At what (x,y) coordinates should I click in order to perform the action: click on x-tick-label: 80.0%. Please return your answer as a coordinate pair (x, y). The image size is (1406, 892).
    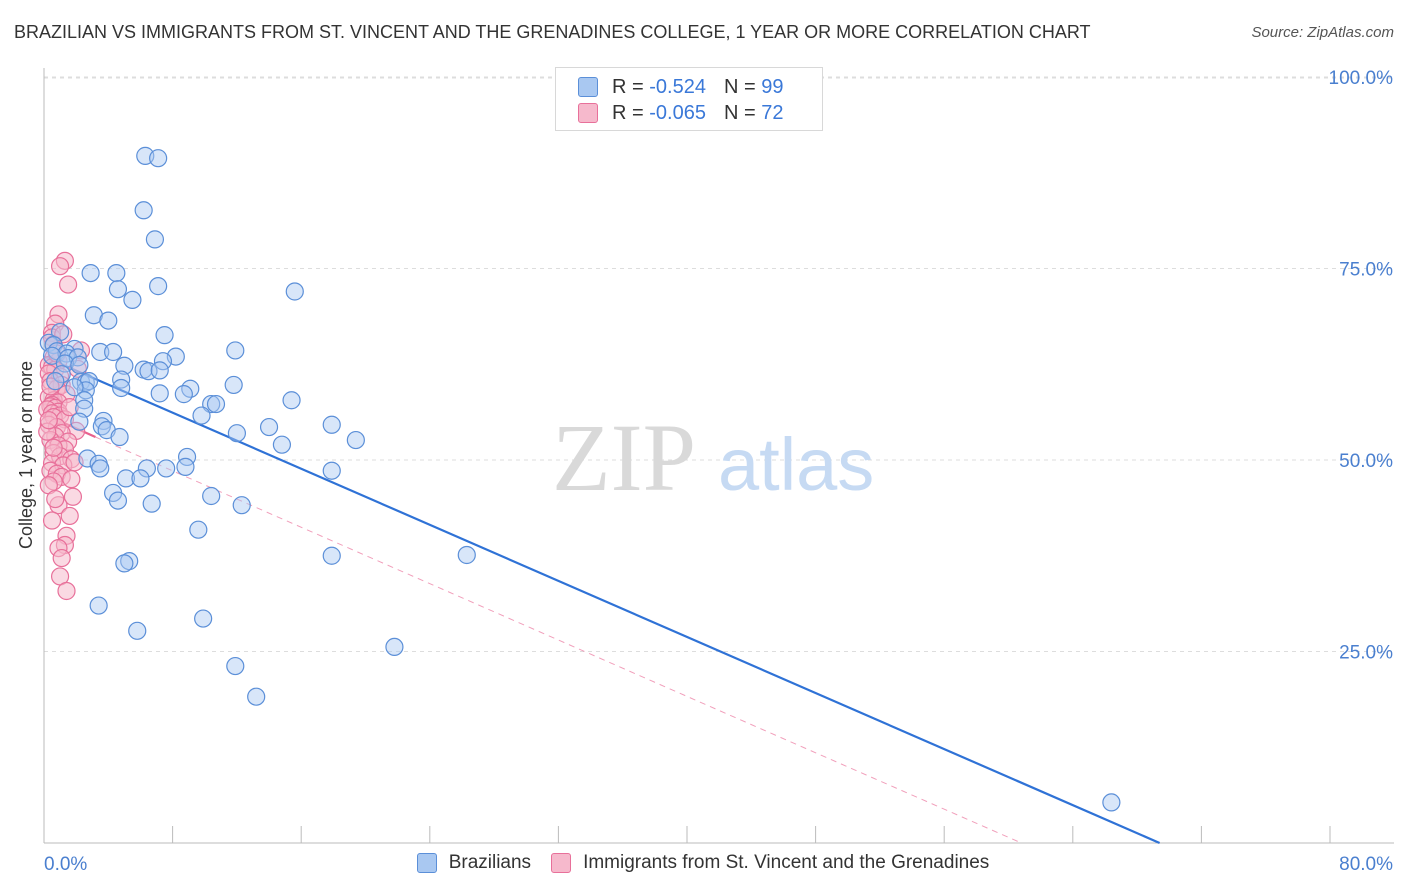
    Looking at the image, I should click on (1366, 864).